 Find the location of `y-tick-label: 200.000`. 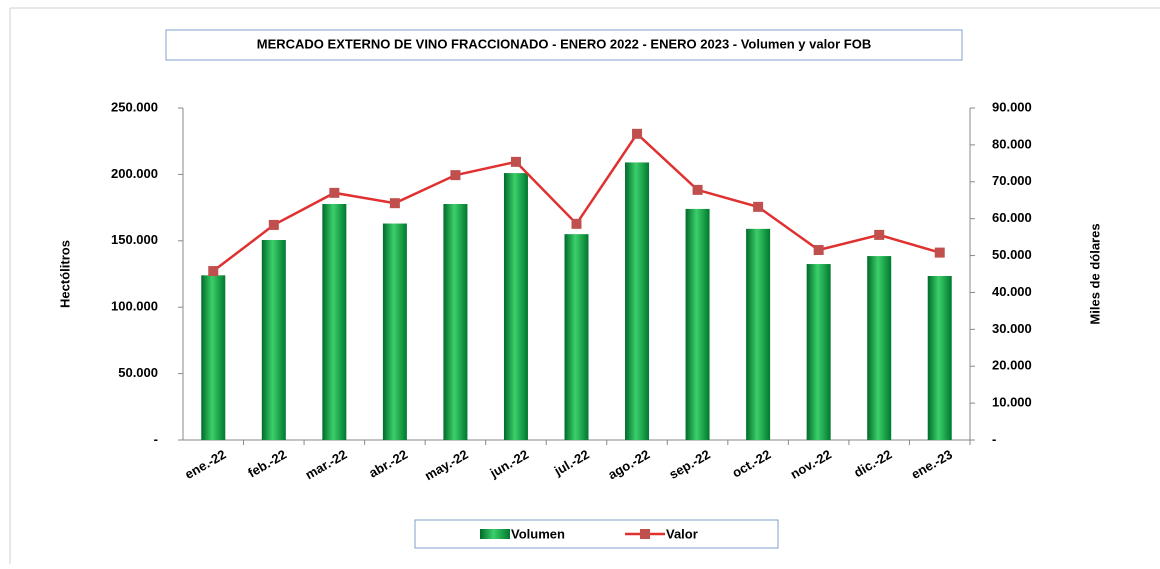

y-tick-label: 200.000 is located at coordinates (134, 173).